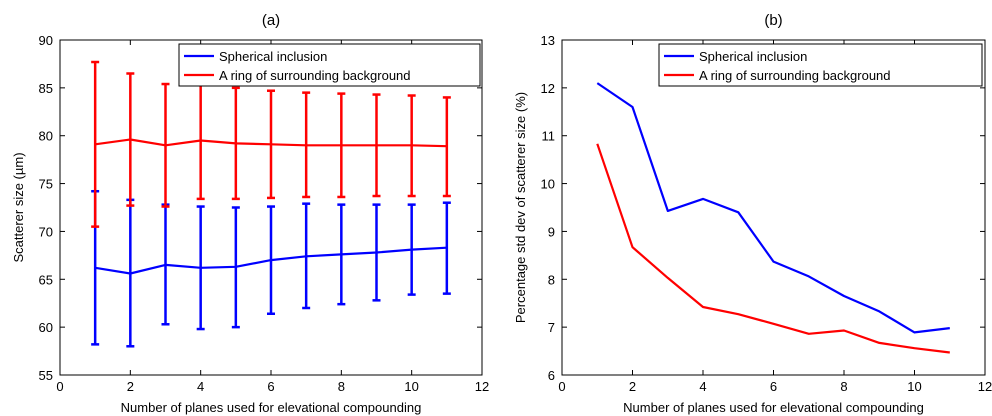 The height and width of the screenshot is (416, 992). Describe the element at coordinates (46, 40) in the screenshot. I see `y-tick-label: 90` at that location.